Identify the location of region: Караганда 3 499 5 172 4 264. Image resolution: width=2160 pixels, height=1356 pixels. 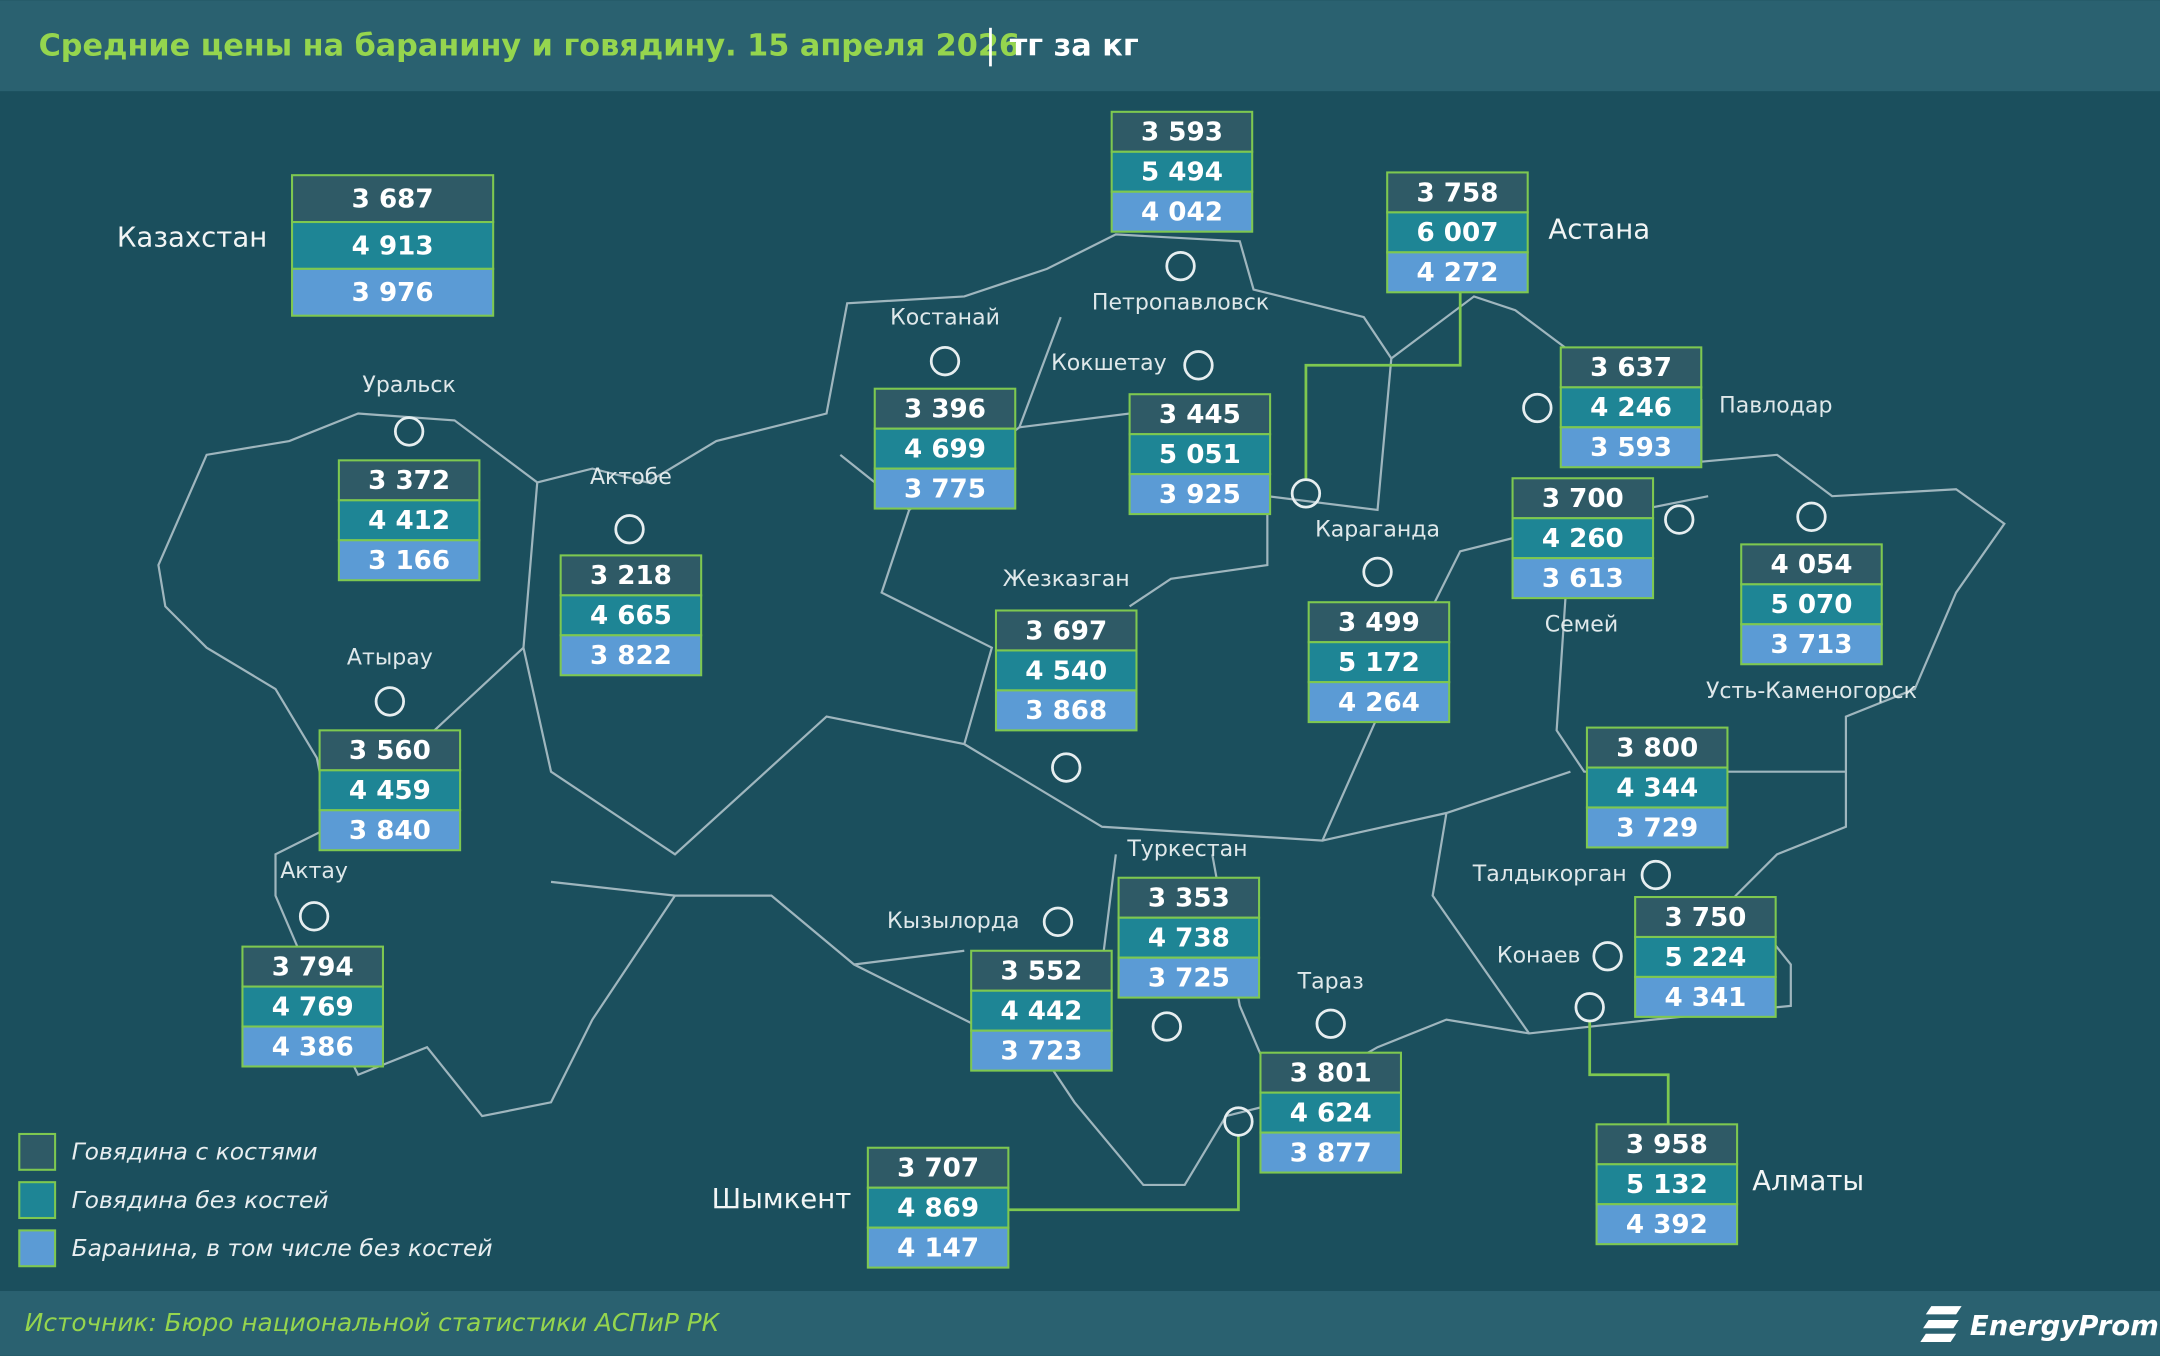
(1379, 621).